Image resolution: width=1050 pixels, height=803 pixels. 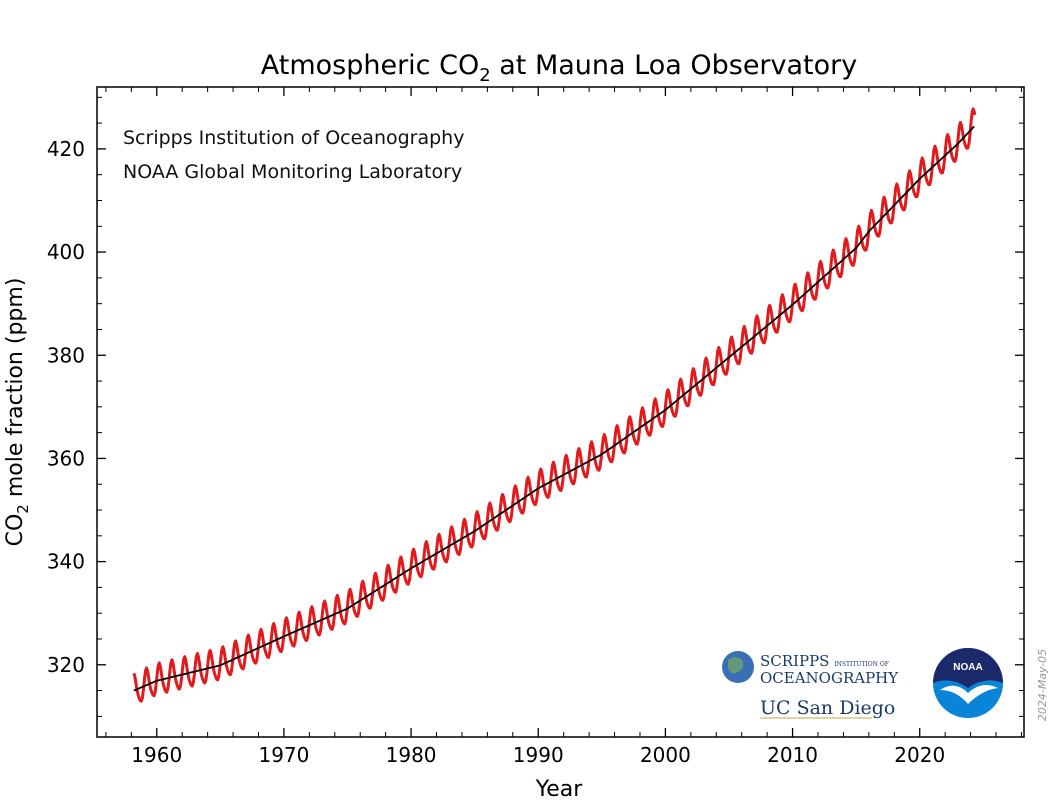 I want to click on noaa-logo: NOAA, so click(x=968, y=683).